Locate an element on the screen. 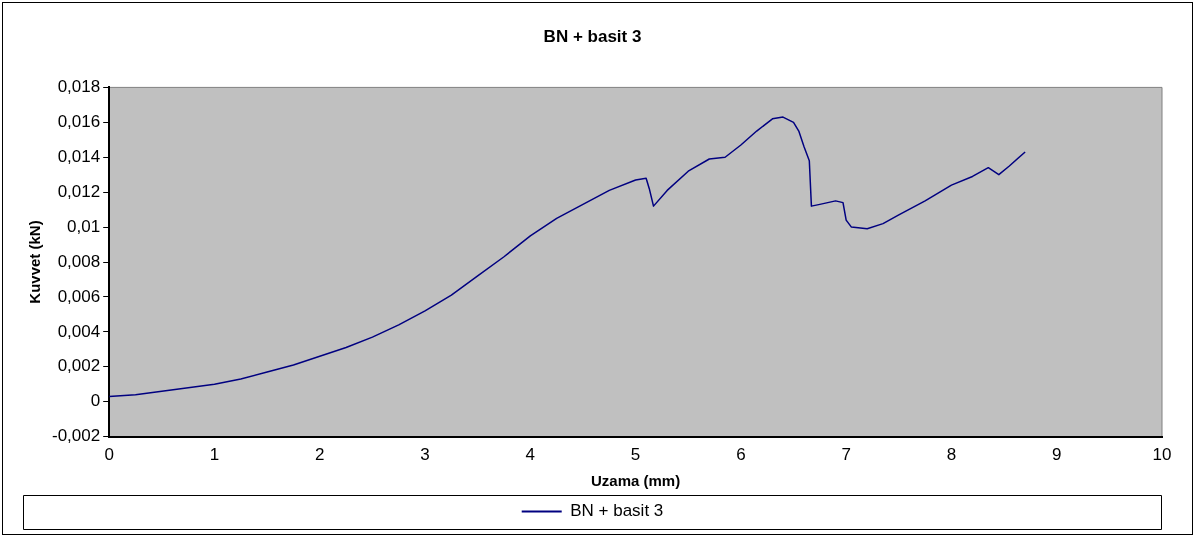  y-tick-label: 0,006 is located at coordinates (79, 296).